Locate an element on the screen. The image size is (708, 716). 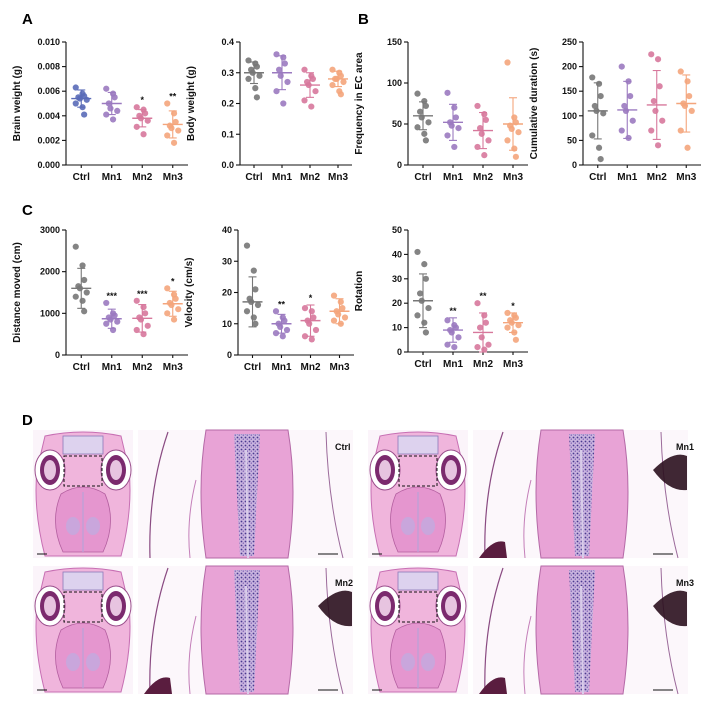
y-tick-label: 150 is located at coordinates (394, 42).